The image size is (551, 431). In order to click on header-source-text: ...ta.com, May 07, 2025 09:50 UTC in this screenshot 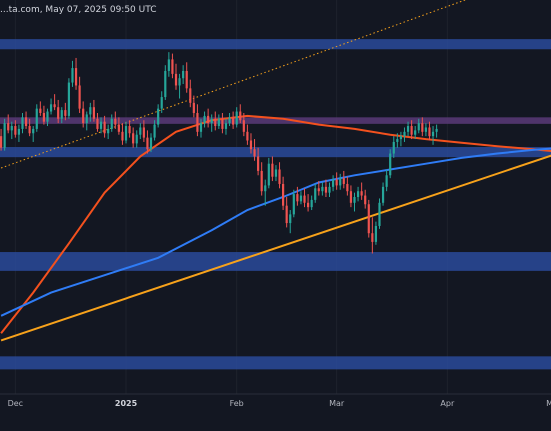, I will do `click(78, 10)`.